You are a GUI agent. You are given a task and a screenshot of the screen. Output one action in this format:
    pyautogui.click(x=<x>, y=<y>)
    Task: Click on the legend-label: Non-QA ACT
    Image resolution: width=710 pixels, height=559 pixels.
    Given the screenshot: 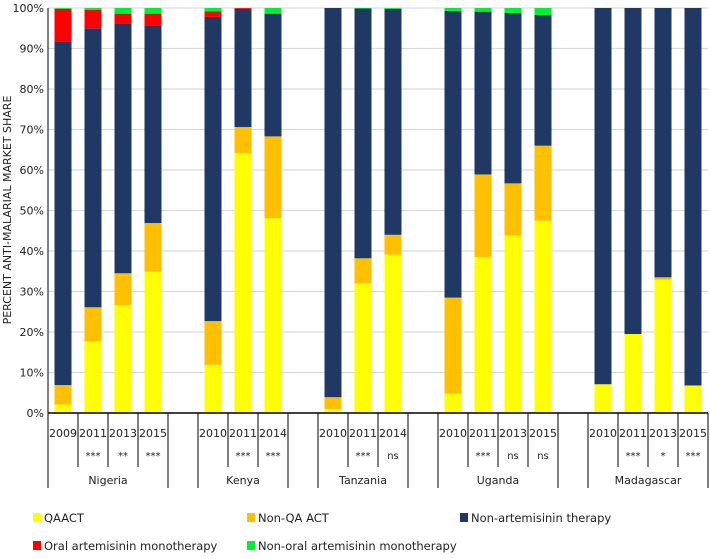 What is the action you would take?
    pyautogui.click(x=294, y=518)
    